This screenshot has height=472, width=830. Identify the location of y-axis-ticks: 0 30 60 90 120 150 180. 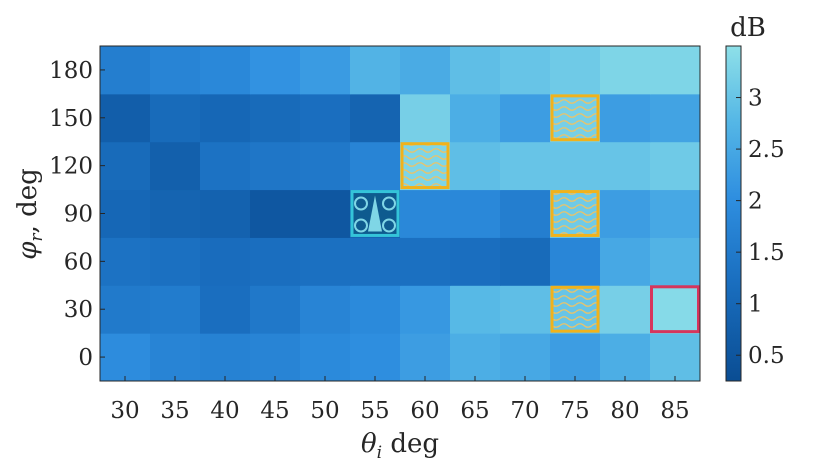
(77, 214).